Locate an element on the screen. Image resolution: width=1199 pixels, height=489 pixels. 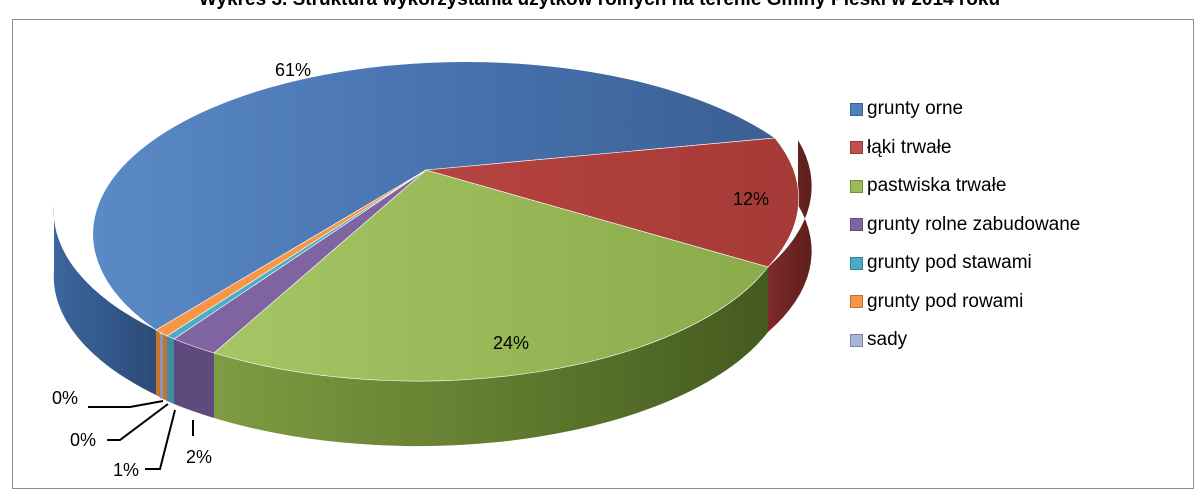
data-label-grunty-pod-stawami: 0% is located at coordinates (83, 440).